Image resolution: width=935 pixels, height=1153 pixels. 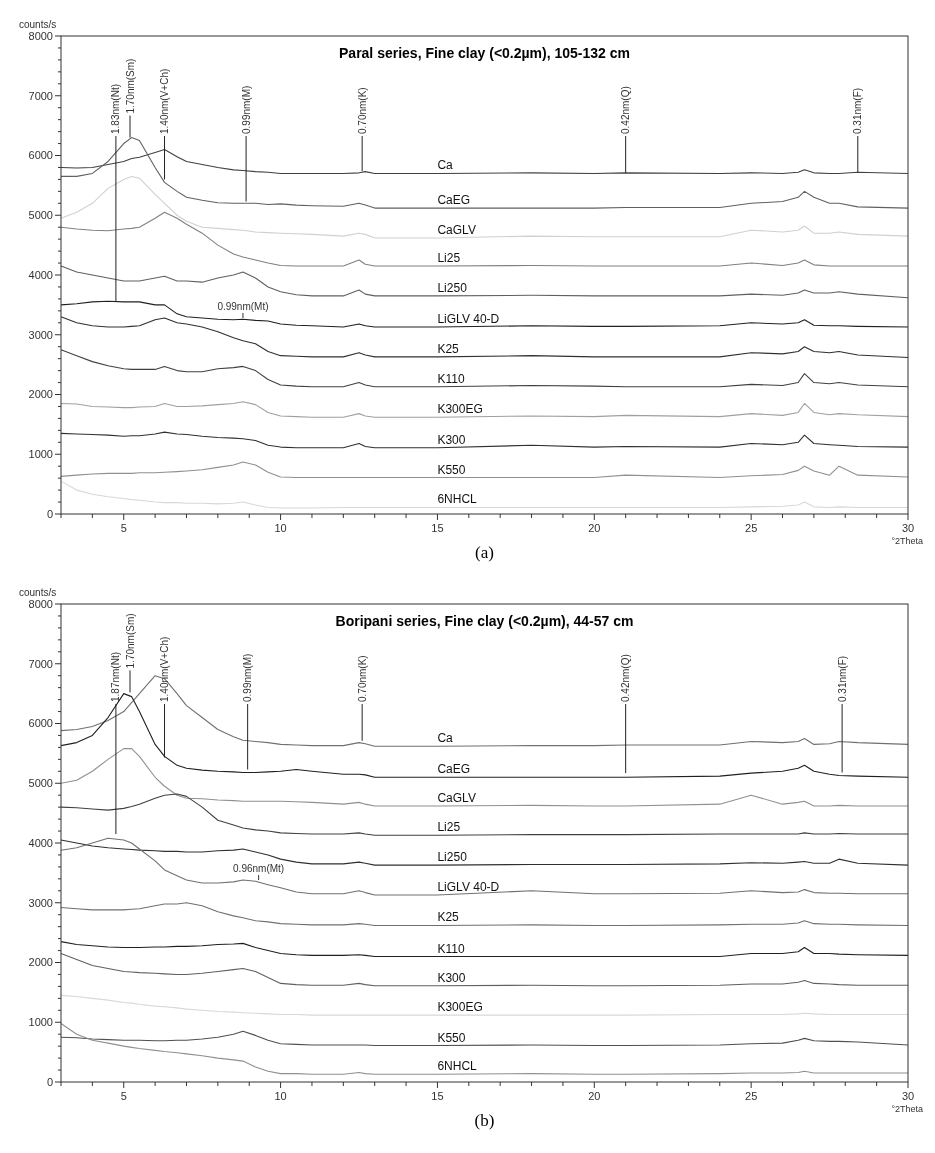 What do you see at coordinates (243, 307) in the screenshot?
I see `annotation: 0.99nm(Mt)` at bounding box center [243, 307].